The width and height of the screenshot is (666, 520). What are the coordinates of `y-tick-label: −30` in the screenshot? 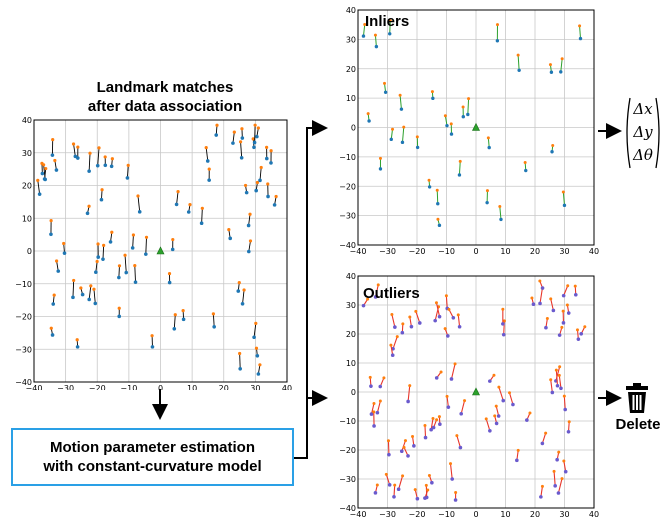 It's located at (347, 216).